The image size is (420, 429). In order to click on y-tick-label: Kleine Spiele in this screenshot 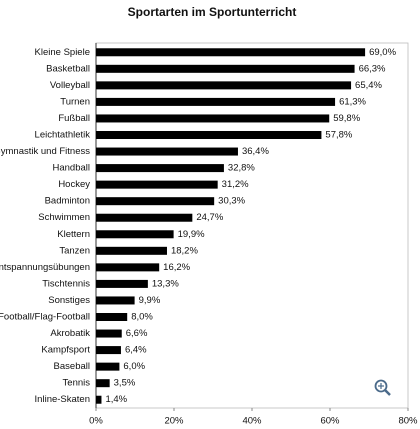, I will do `click(62, 52)`.